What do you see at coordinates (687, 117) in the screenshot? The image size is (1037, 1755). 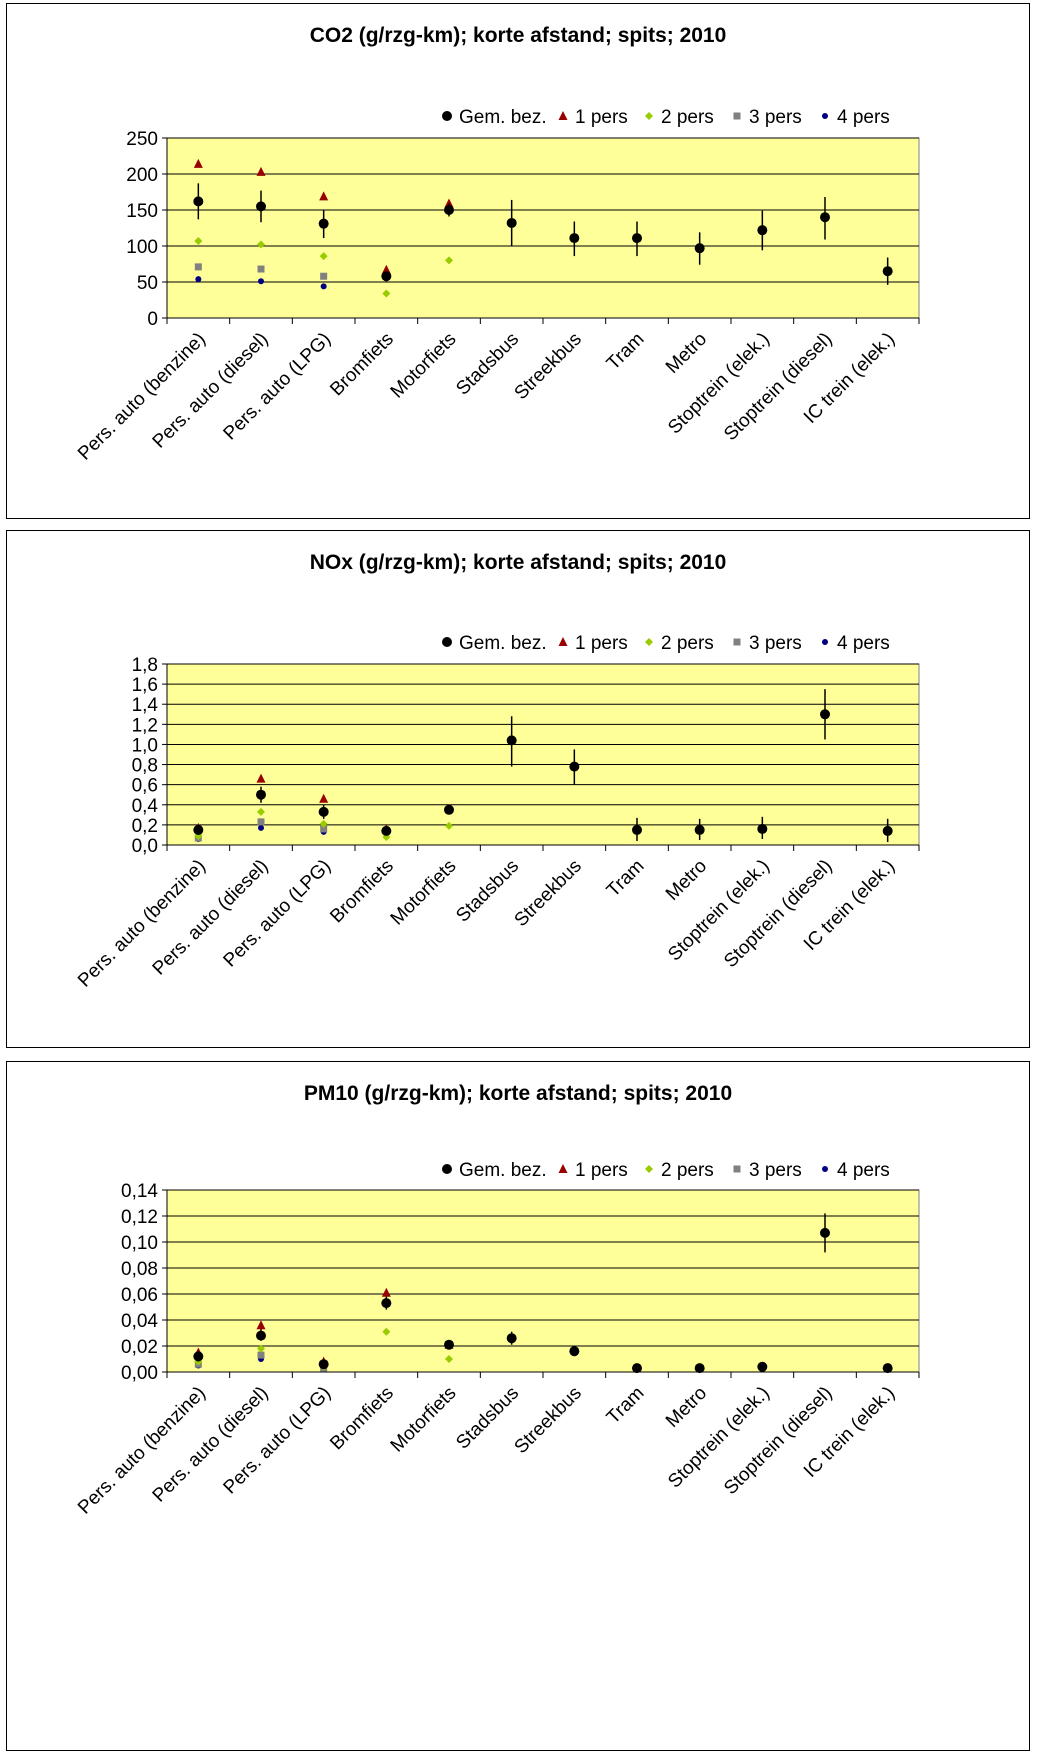 I see `legend-label: 2 pers` at bounding box center [687, 117].